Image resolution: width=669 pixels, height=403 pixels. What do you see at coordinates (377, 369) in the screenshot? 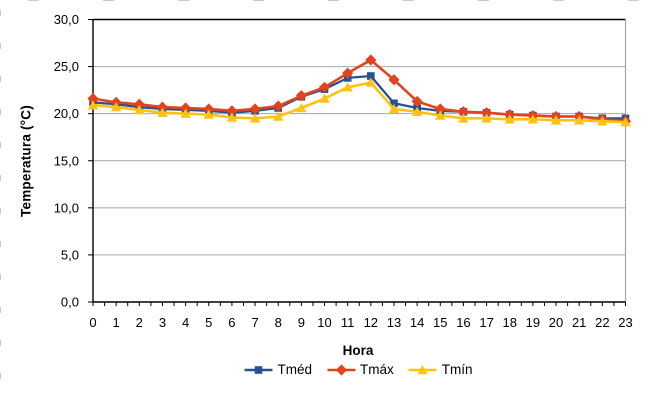
I see `legend-label: Tmáx` at bounding box center [377, 369].